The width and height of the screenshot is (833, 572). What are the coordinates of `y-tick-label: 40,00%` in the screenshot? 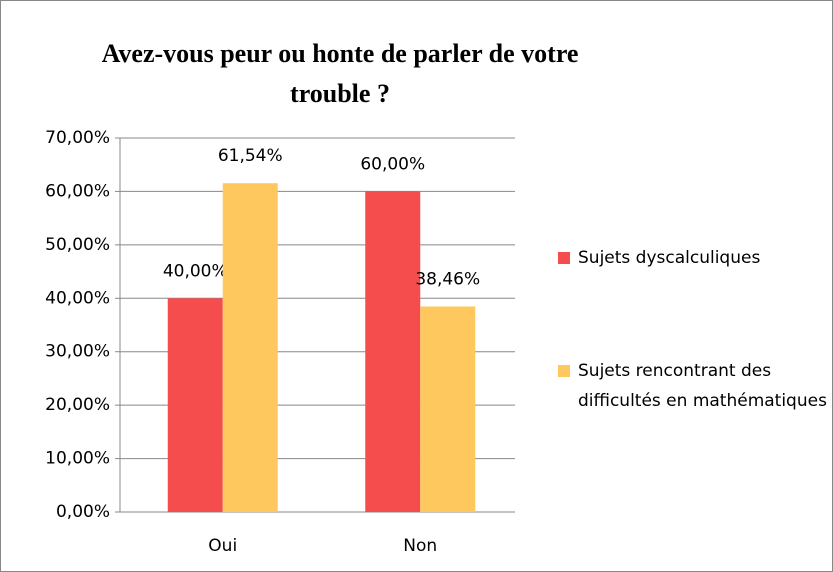 It's located at (77, 298).